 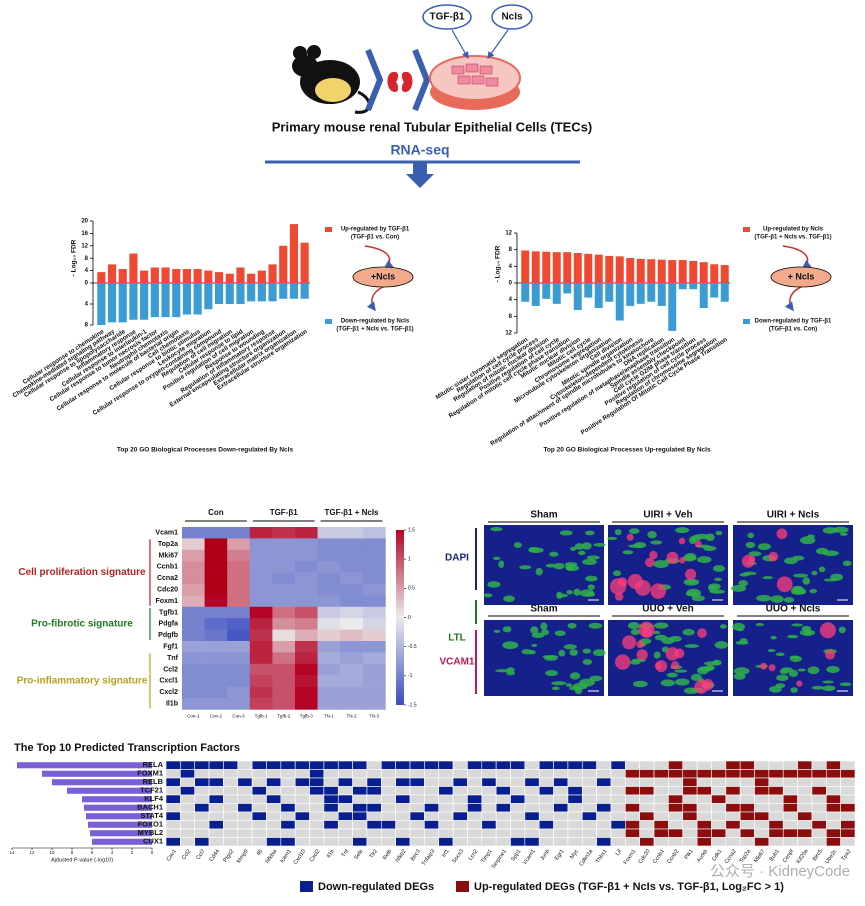 What do you see at coordinates (759, 856) in the screenshot?
I see `gene-label: Mki67` at bounding box center [759, 856].